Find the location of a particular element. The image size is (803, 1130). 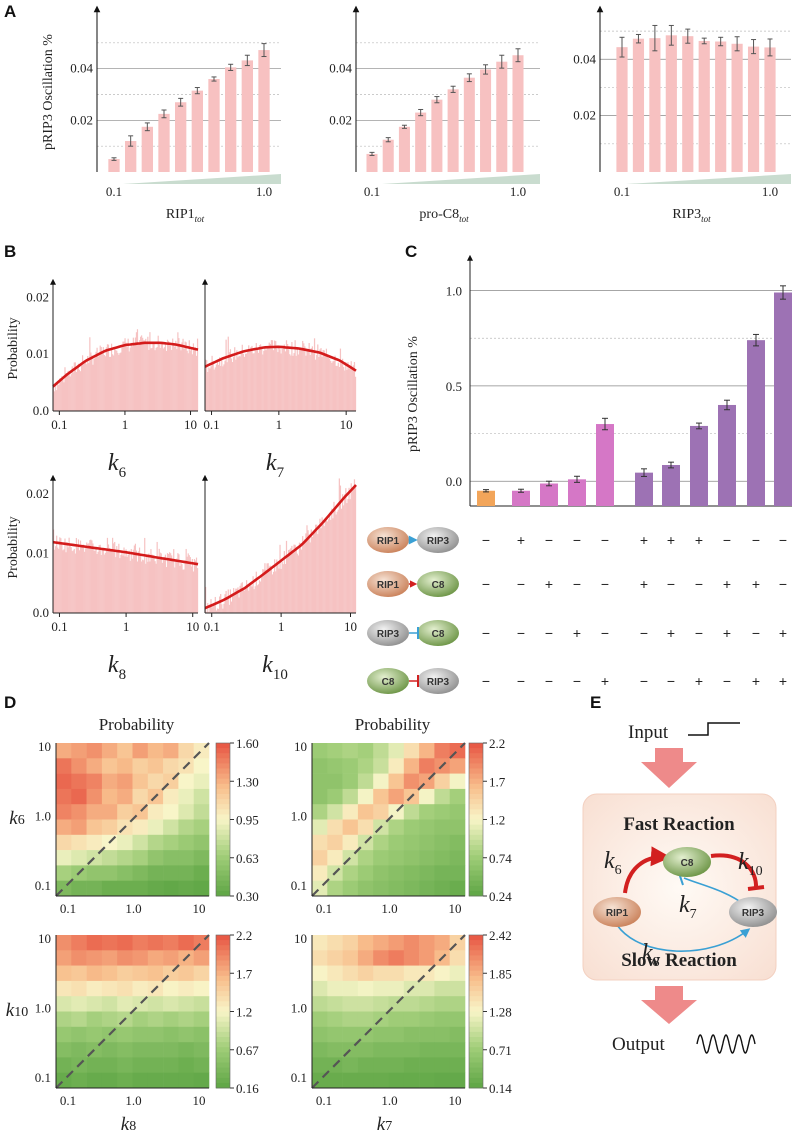

y-tick-label: 10 is located at coordinates (44, 746).